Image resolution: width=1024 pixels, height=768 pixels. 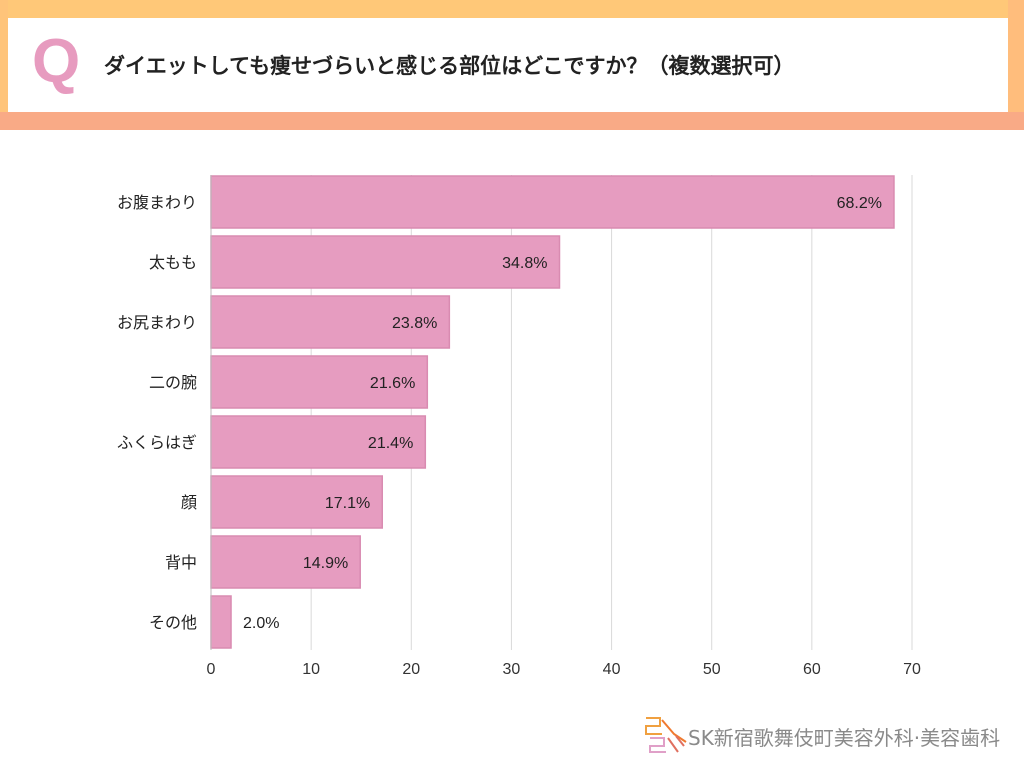 What do you see at coordinates (392, 383) in the screenshot?
I see `value-label: 21.6%` at bounding box center [392, 383].